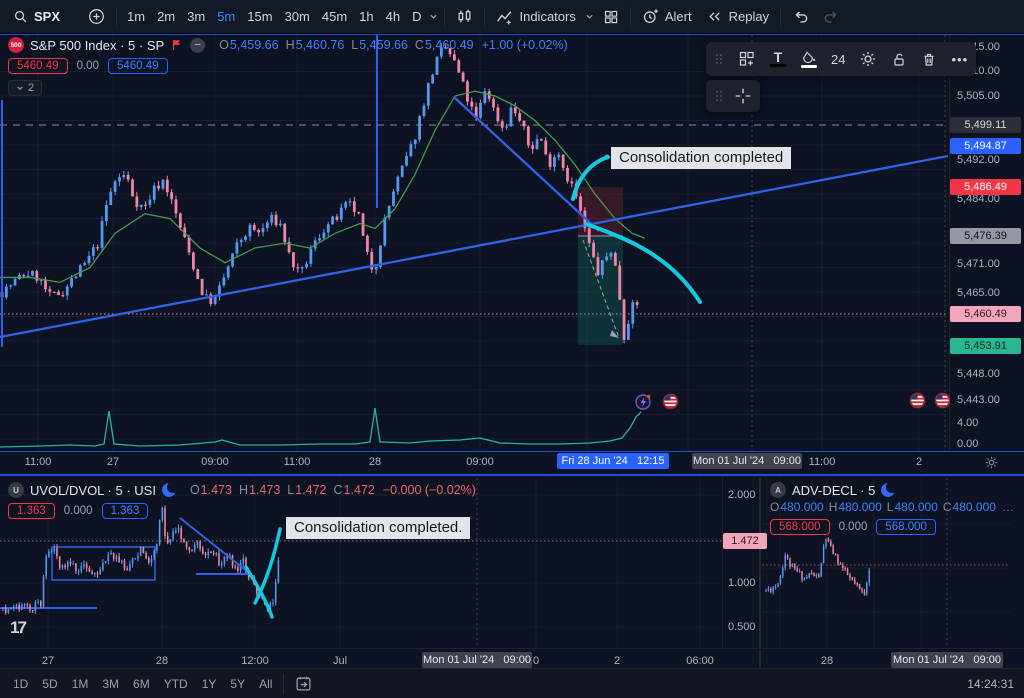 The width and height of the screenshot is (1024, 698). I want to click on calendar-icon, so click(303, 683).